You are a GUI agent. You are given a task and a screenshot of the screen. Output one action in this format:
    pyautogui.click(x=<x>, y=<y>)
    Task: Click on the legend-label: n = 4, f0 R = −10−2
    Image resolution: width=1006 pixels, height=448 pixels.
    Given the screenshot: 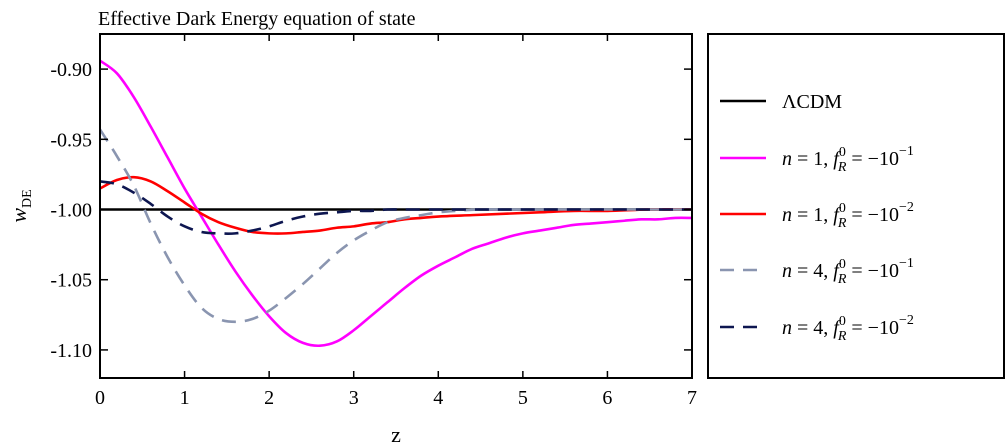 What is the action you would take?
    pyautogui.click(x=848, y=328)
    